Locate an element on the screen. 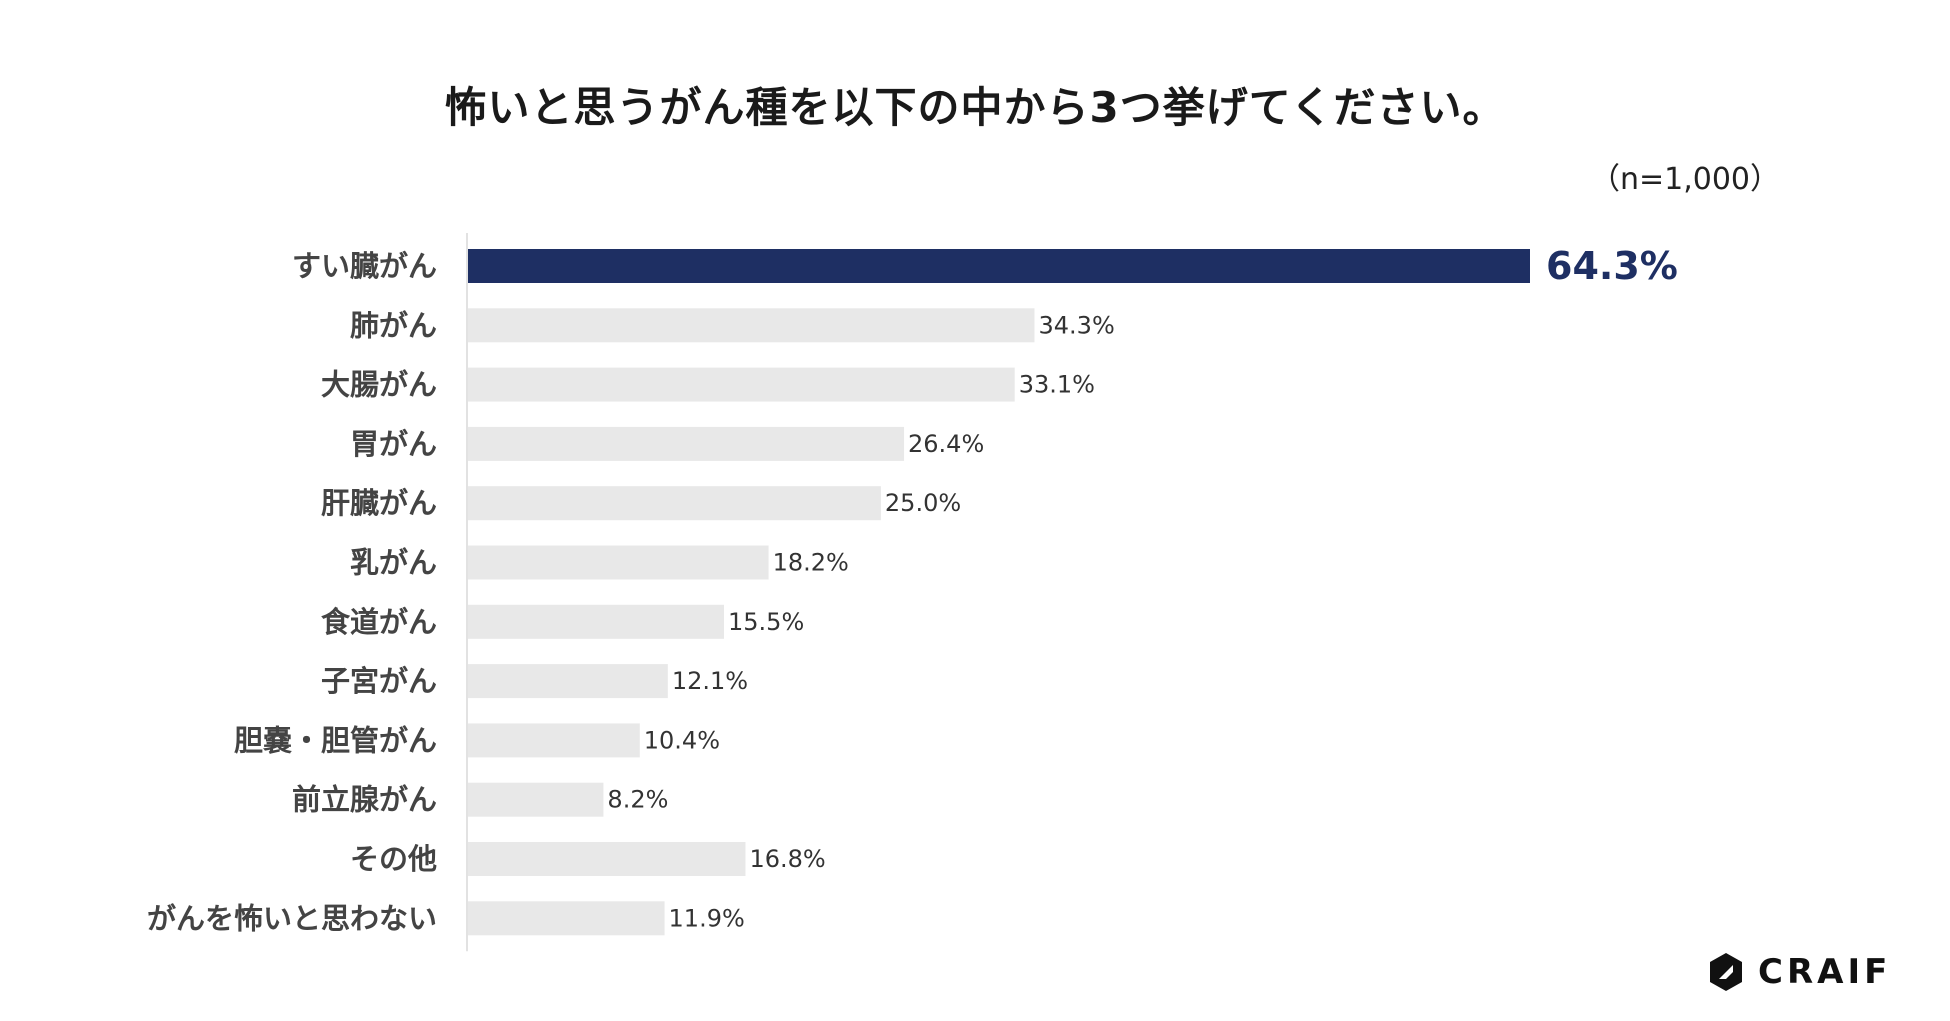  data-label: 25.0% is located at coordinates (923, 503).